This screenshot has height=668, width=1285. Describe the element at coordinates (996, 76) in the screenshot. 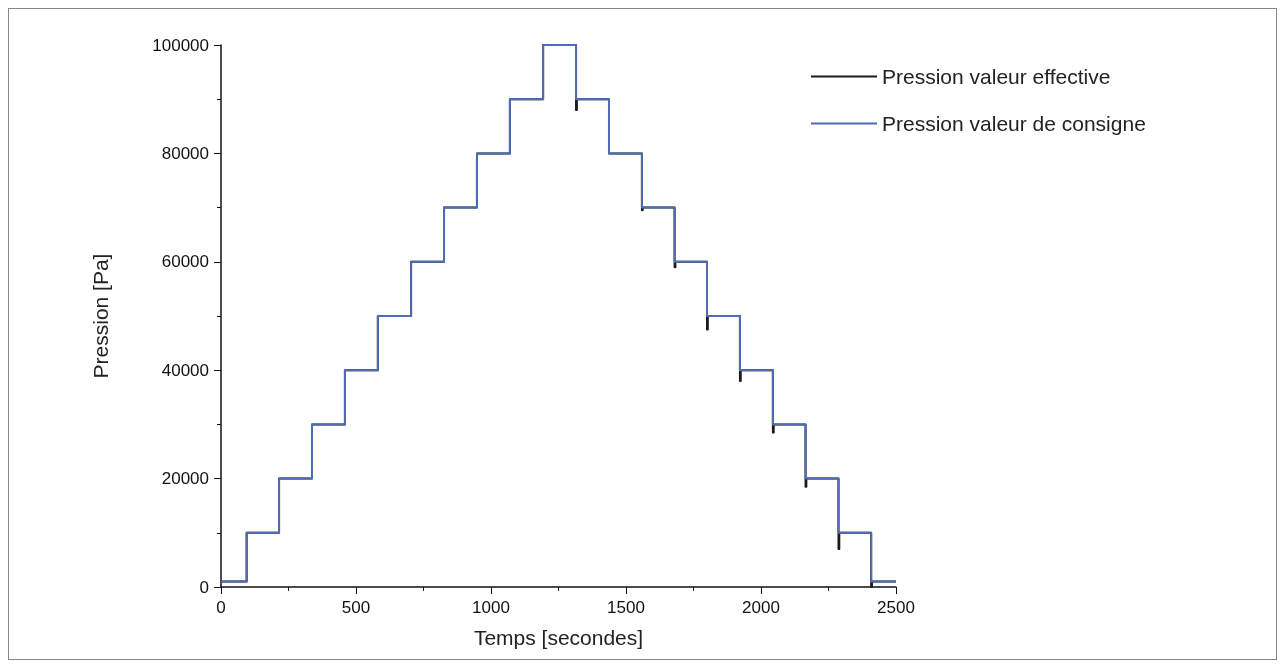

I see `legend-label: Pression valeur effective` at that location.